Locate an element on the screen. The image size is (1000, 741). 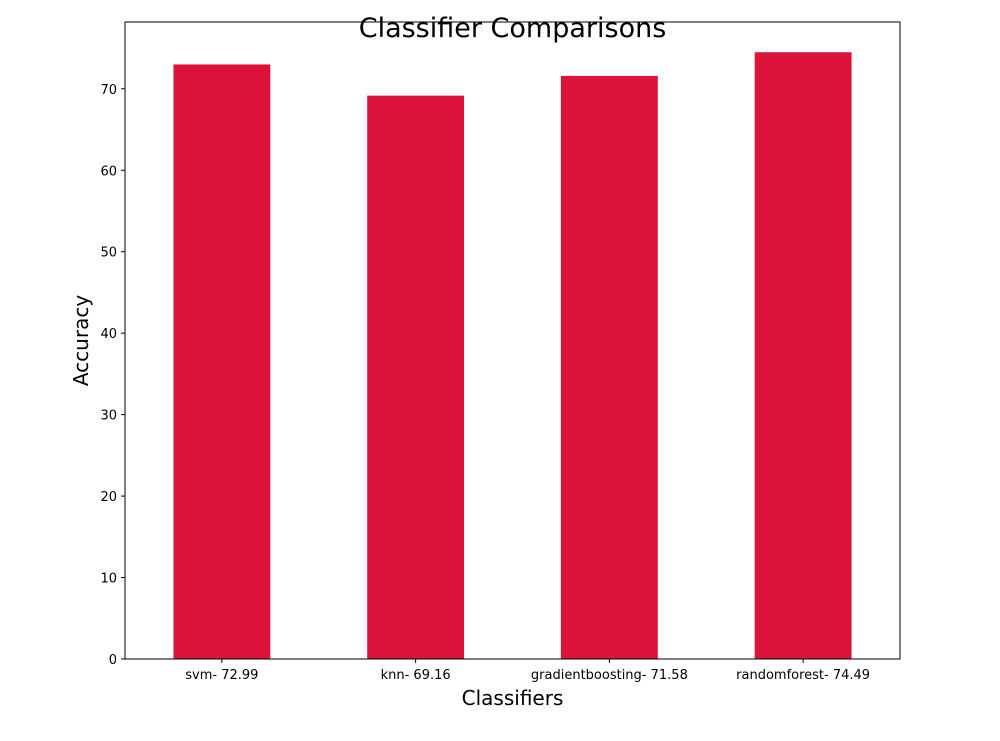
x-tick-label-3: randomforest- 74.49 is located at coordinates (803, 675).